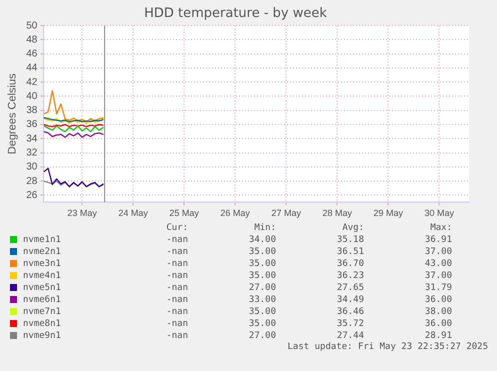 This screenshot has height=371, width=497. I want to click on x-tick-label: 23 May, so click(82, 213).